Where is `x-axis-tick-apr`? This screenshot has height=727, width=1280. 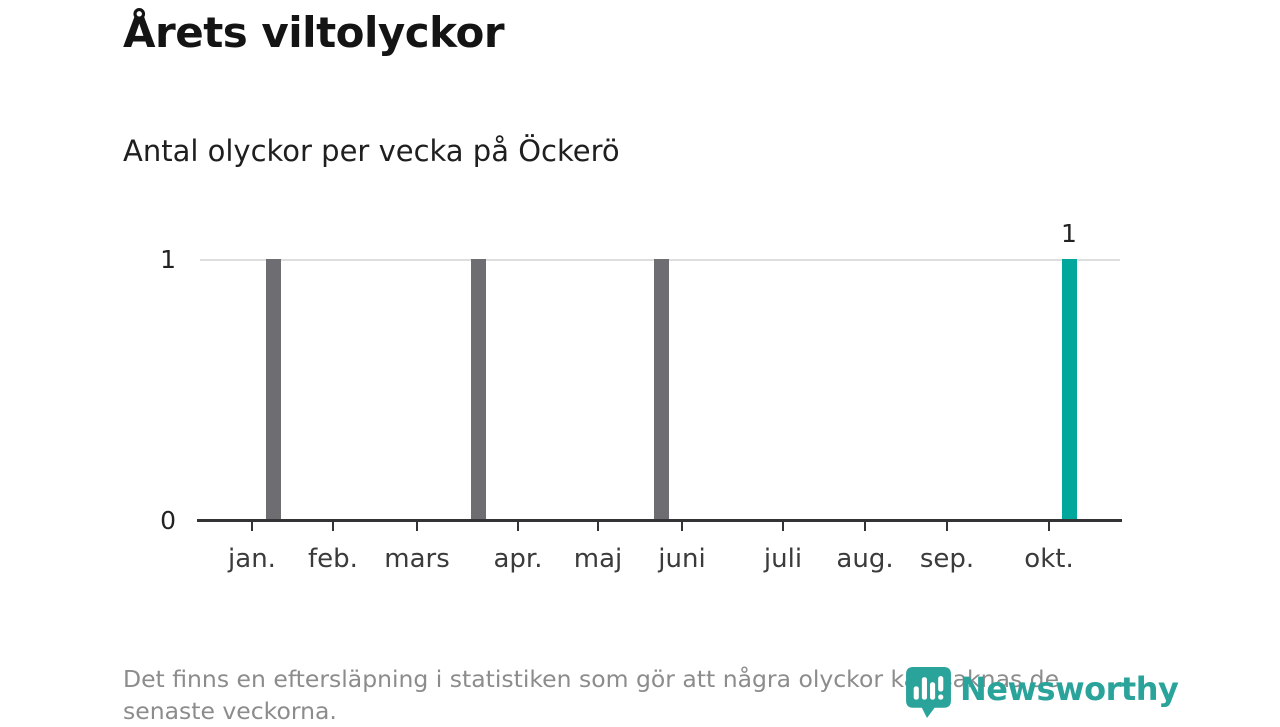
x-axis-tick-apr is located at coordinates (518, 526).